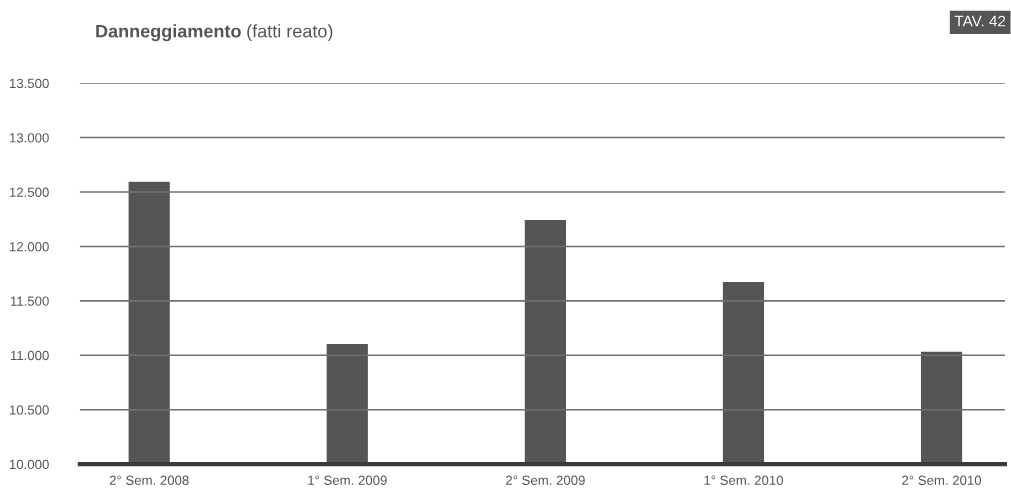 The height and width of the screenshot is (498, 1011). Describe the element at coordinates (743, 480) in the screenshot. I see `x-tick-label: 1° Sem. 2010` at that location.